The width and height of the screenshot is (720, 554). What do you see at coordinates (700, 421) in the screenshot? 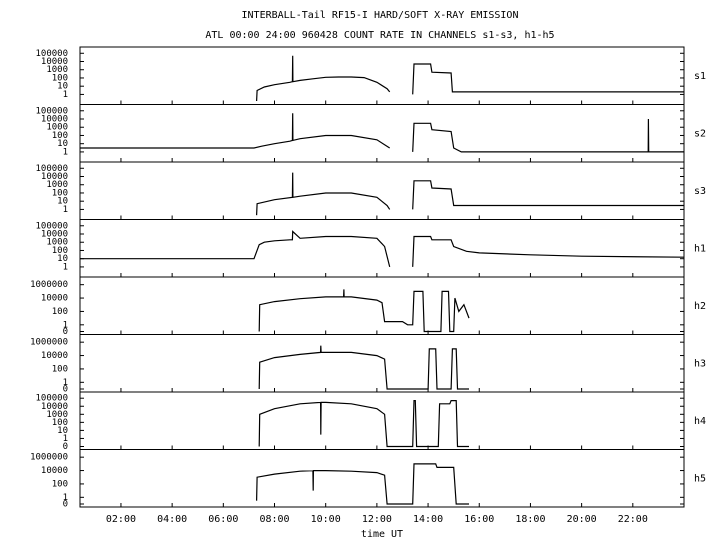
I see `panel-name: h4` at bounding box center [700, 421].